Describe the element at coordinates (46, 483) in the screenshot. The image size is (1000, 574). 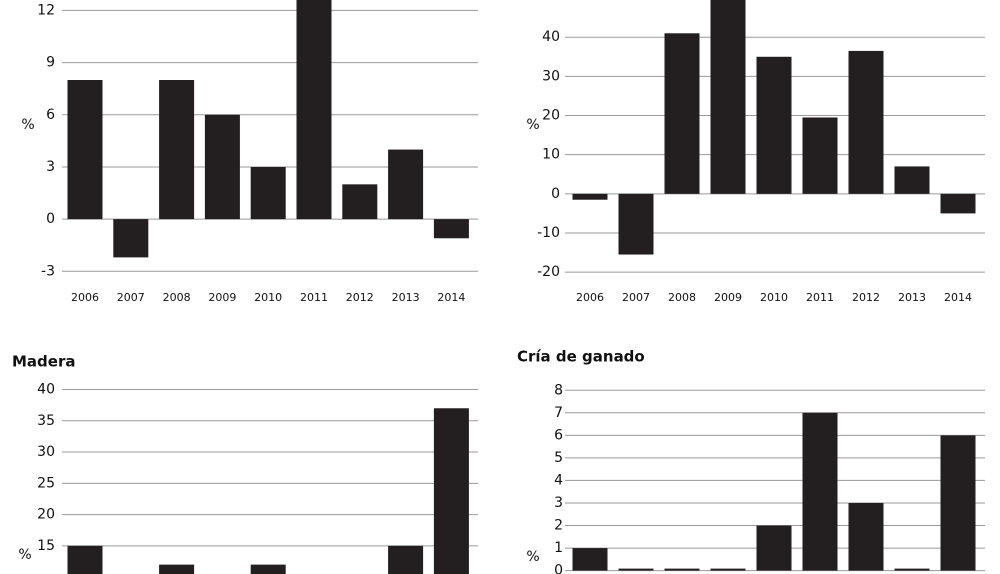
I see `y-tick-label: 25` at that location.